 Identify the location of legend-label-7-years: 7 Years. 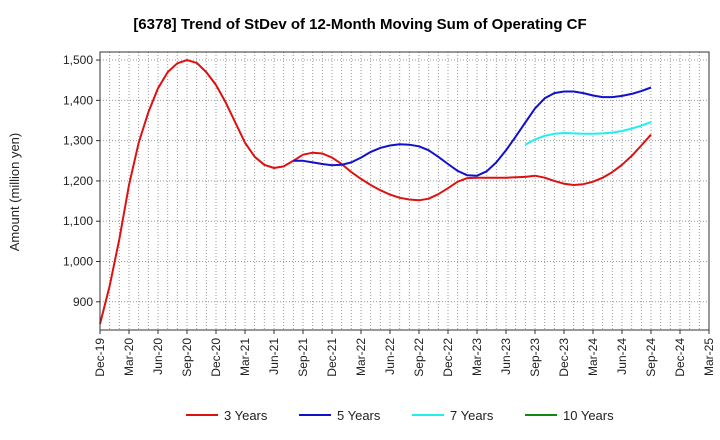
(472, 415).